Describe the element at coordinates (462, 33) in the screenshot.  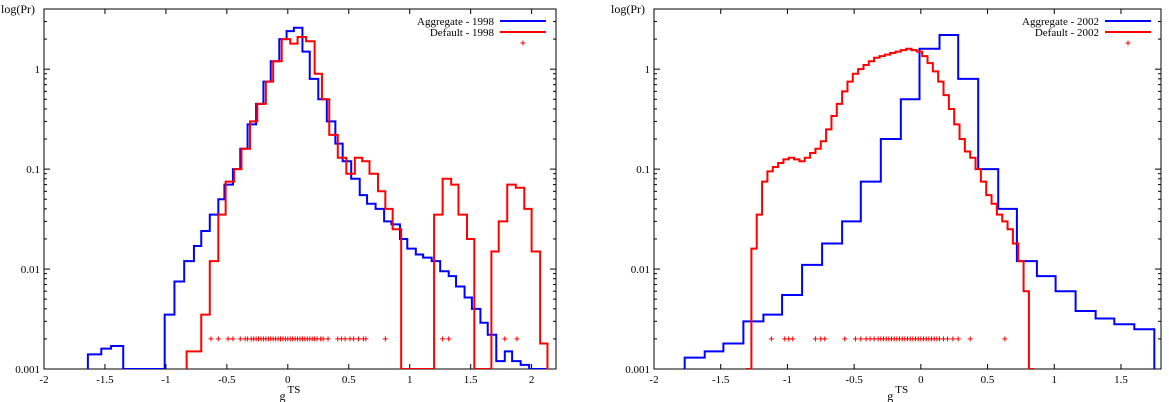
I see `legend-label: Default - 1998` at that location.